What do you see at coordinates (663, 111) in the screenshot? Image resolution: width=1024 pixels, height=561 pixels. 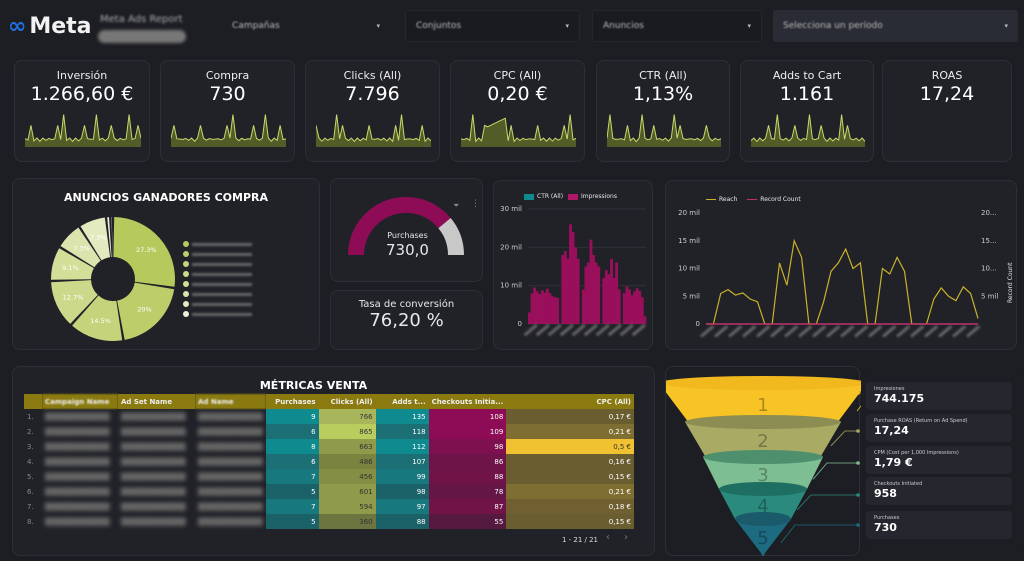 I see `kpi-card-ctr: CTR (All) 1,13%` at bounding box center [663, 111].